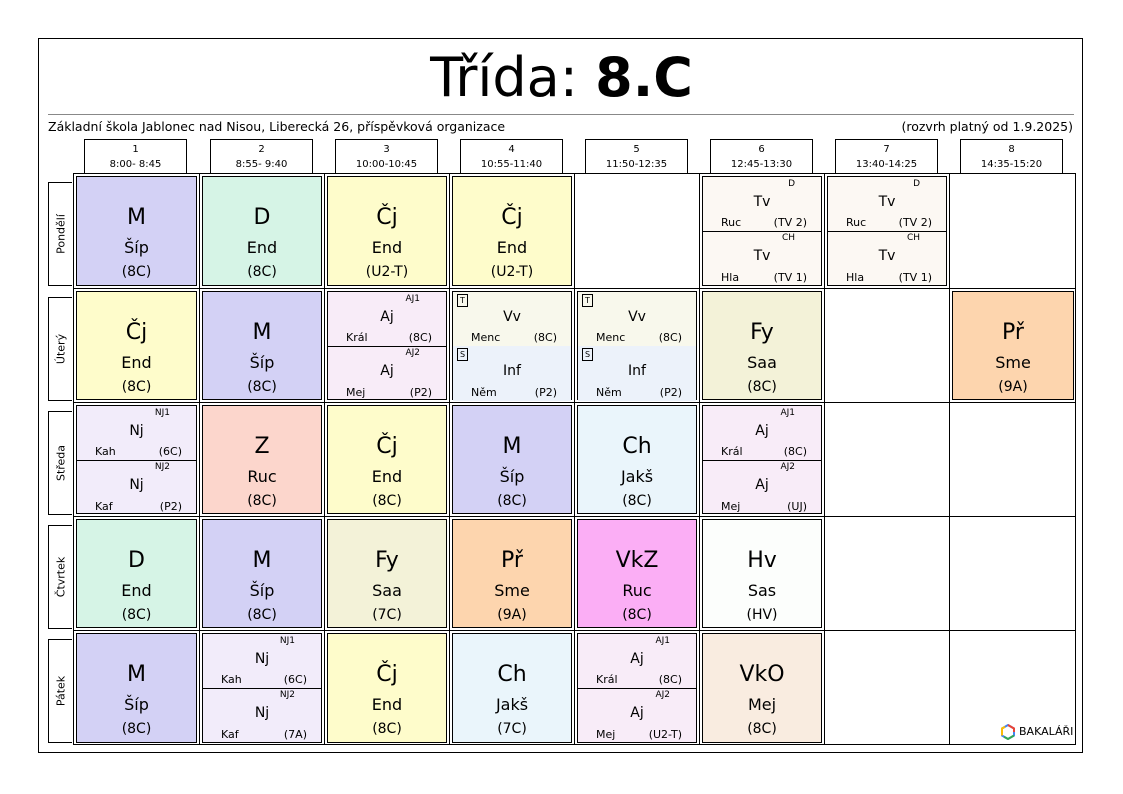 Image resolution: width=1123 pixels, height=794 pixels. What do you see at coordinates (261, 156) in the screenshot?
I see `period-header-2: 2 8:55- 9:40` at bounding box center [261, 156].